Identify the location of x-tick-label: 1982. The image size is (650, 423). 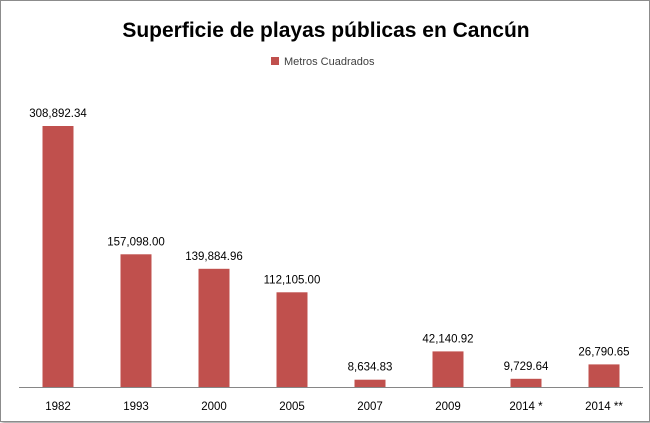
(58, 407).